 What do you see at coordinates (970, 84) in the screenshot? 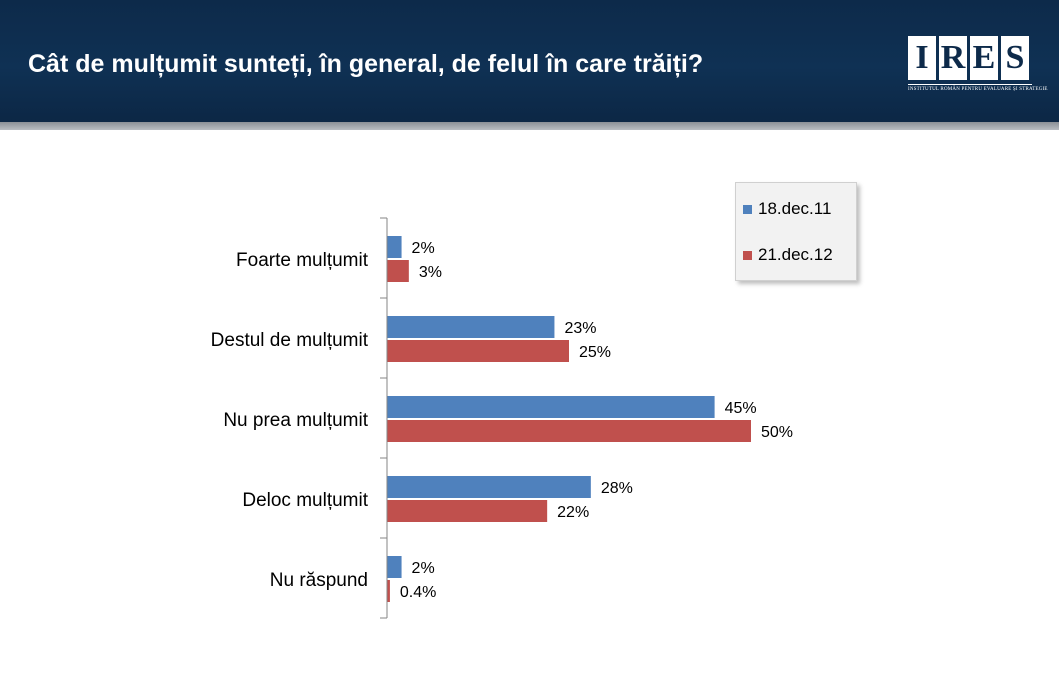
I see `logo-rule` at bounding box center [970, 84].